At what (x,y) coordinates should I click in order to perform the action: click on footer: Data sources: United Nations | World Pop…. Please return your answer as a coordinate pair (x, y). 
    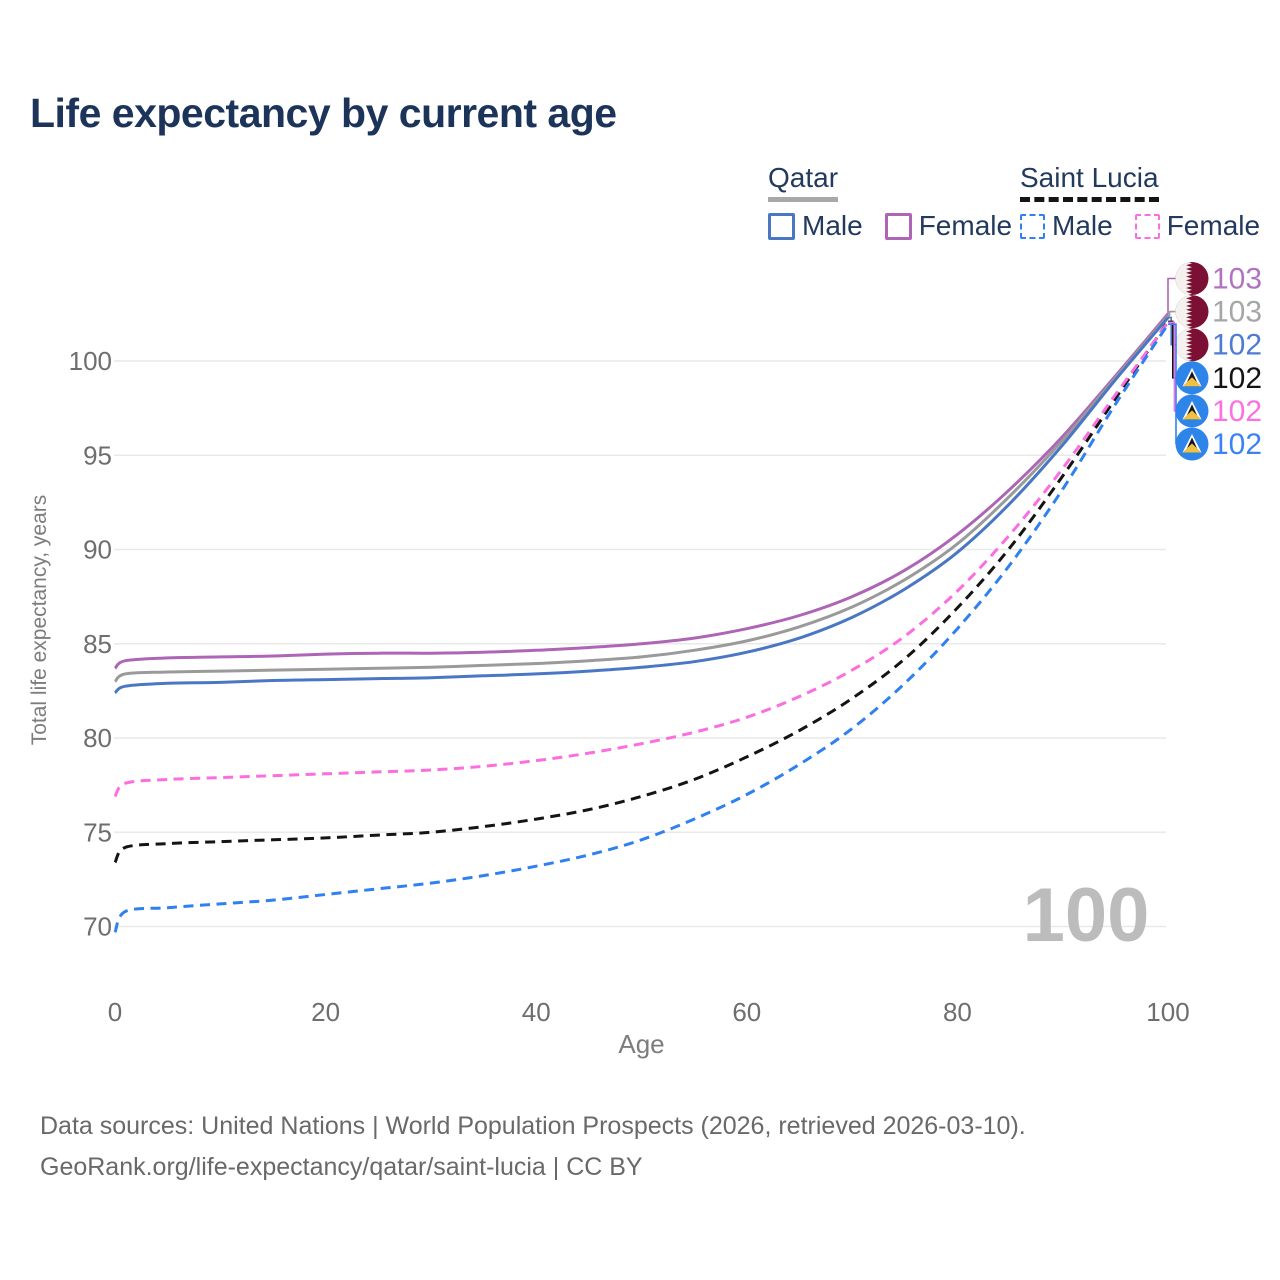
    Looking at the image, I should click on (533, 1147).